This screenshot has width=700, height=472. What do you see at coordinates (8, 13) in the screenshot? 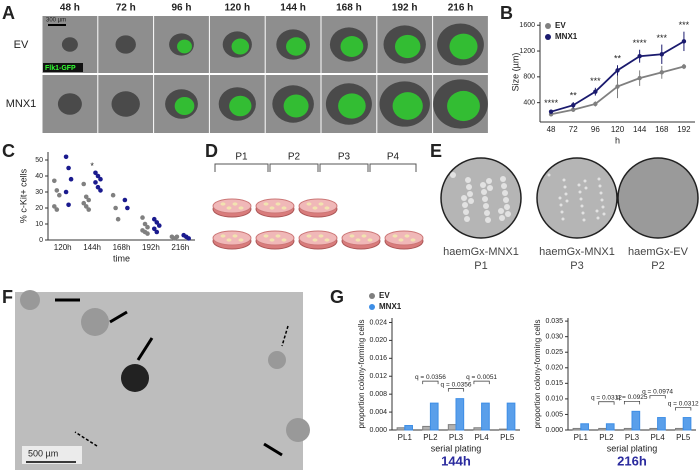
I see `panel-letter: A` at bounding box center [8, 13].